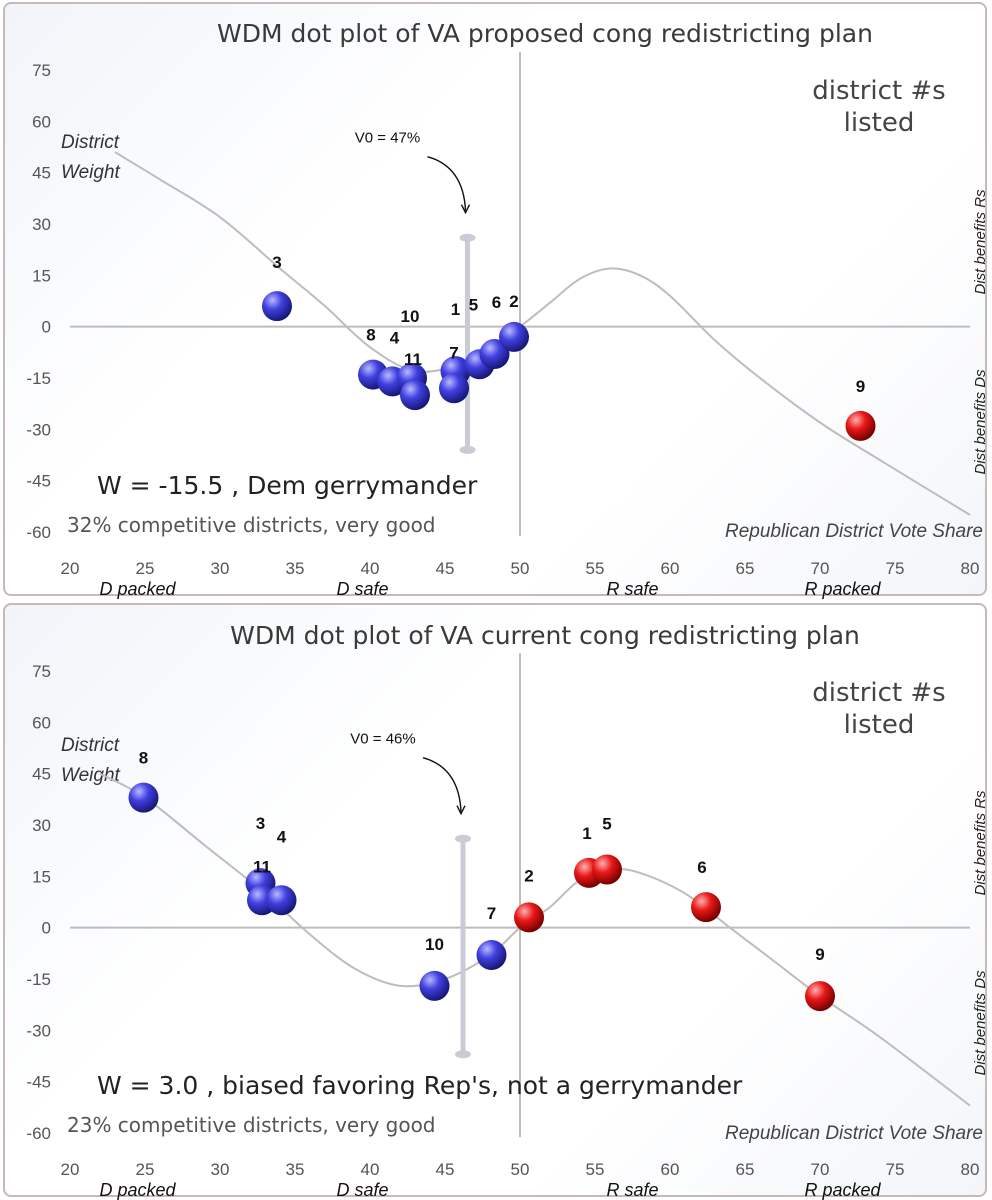 The image size is (992, 1200). I want to click on annotation-line-2: listed, so click(879, 725).